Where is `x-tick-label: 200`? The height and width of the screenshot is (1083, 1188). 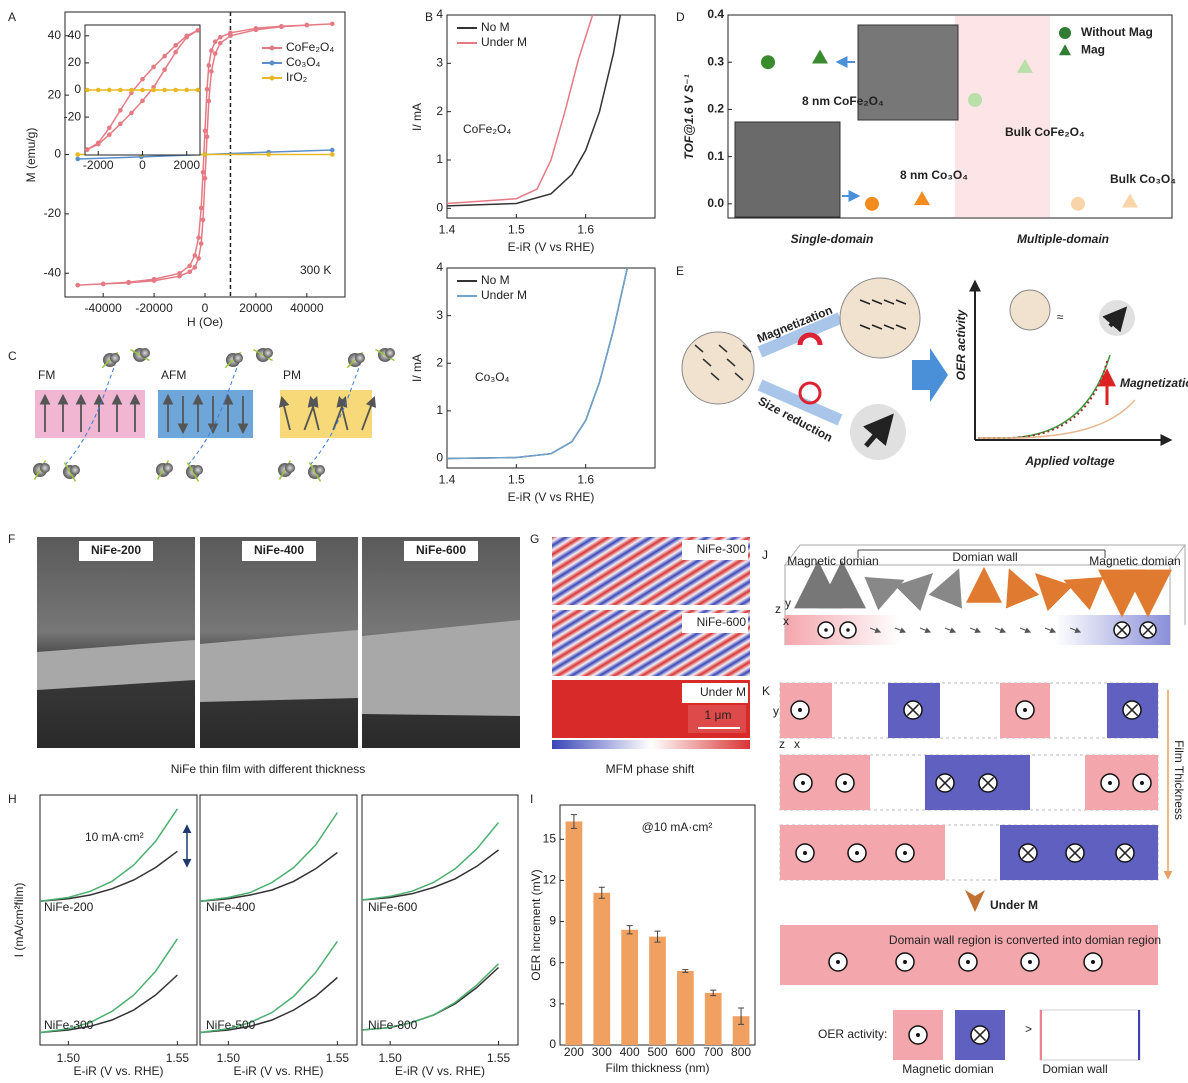
x-tick-label: 200 is located at coordinates (574, 1052).